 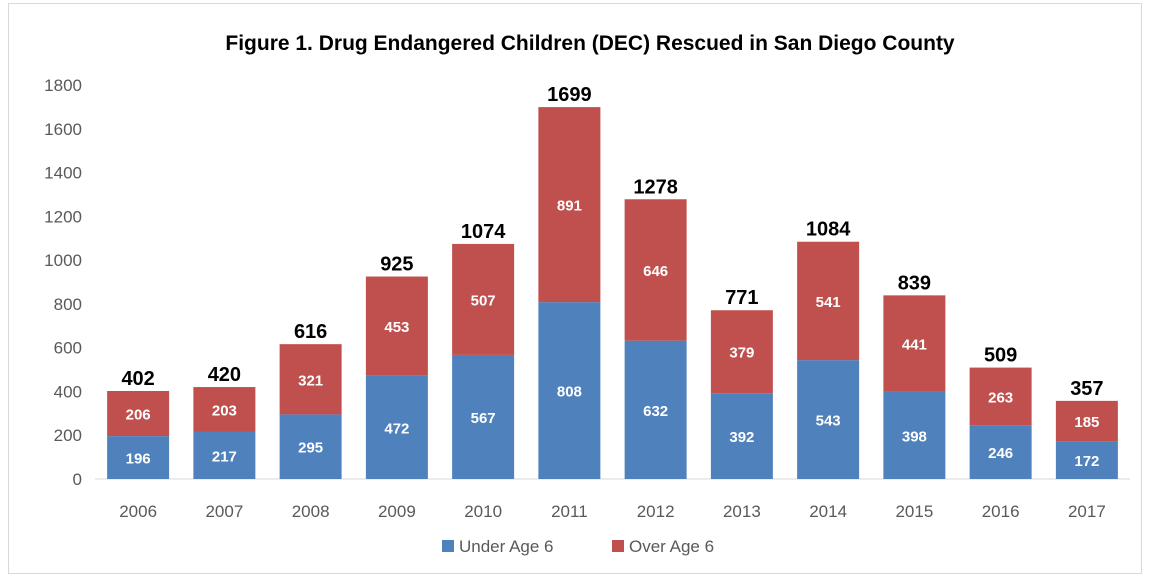 I want to click on data-label-under-age-6: 295, so click(x=310, y=448).